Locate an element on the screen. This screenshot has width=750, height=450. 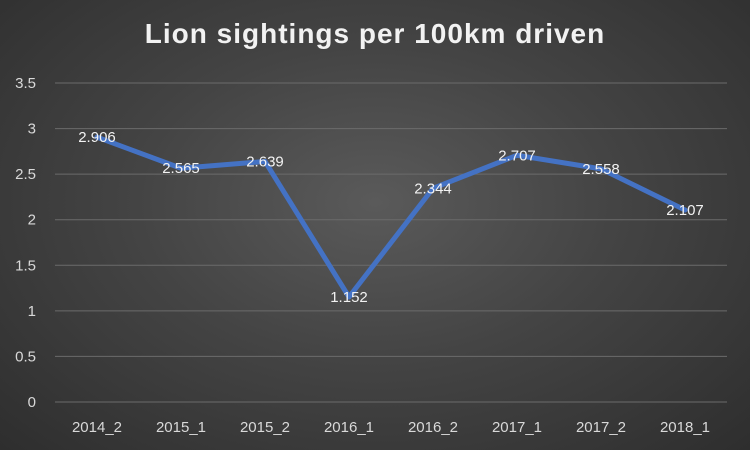
x-tick-label: 2015_1 is located at coordinates (181, 427).